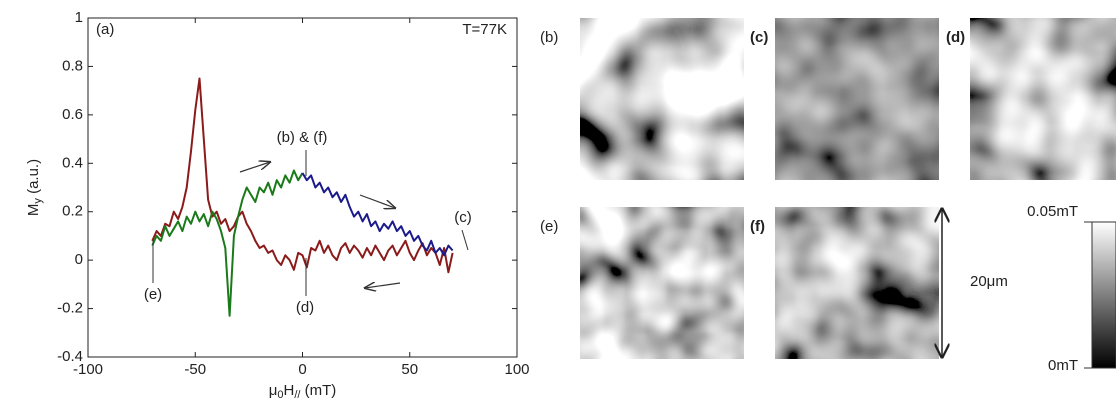  What do you see at coordinates (463, 217) in the screenshot?
I see `annotation: (c)` at bounding box center [463, 217].